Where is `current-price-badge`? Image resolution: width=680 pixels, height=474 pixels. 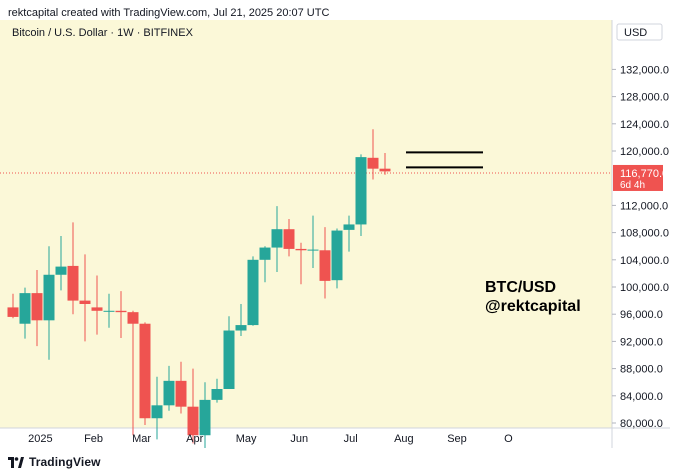 current-price-badge is located at coordinates (638, 177).